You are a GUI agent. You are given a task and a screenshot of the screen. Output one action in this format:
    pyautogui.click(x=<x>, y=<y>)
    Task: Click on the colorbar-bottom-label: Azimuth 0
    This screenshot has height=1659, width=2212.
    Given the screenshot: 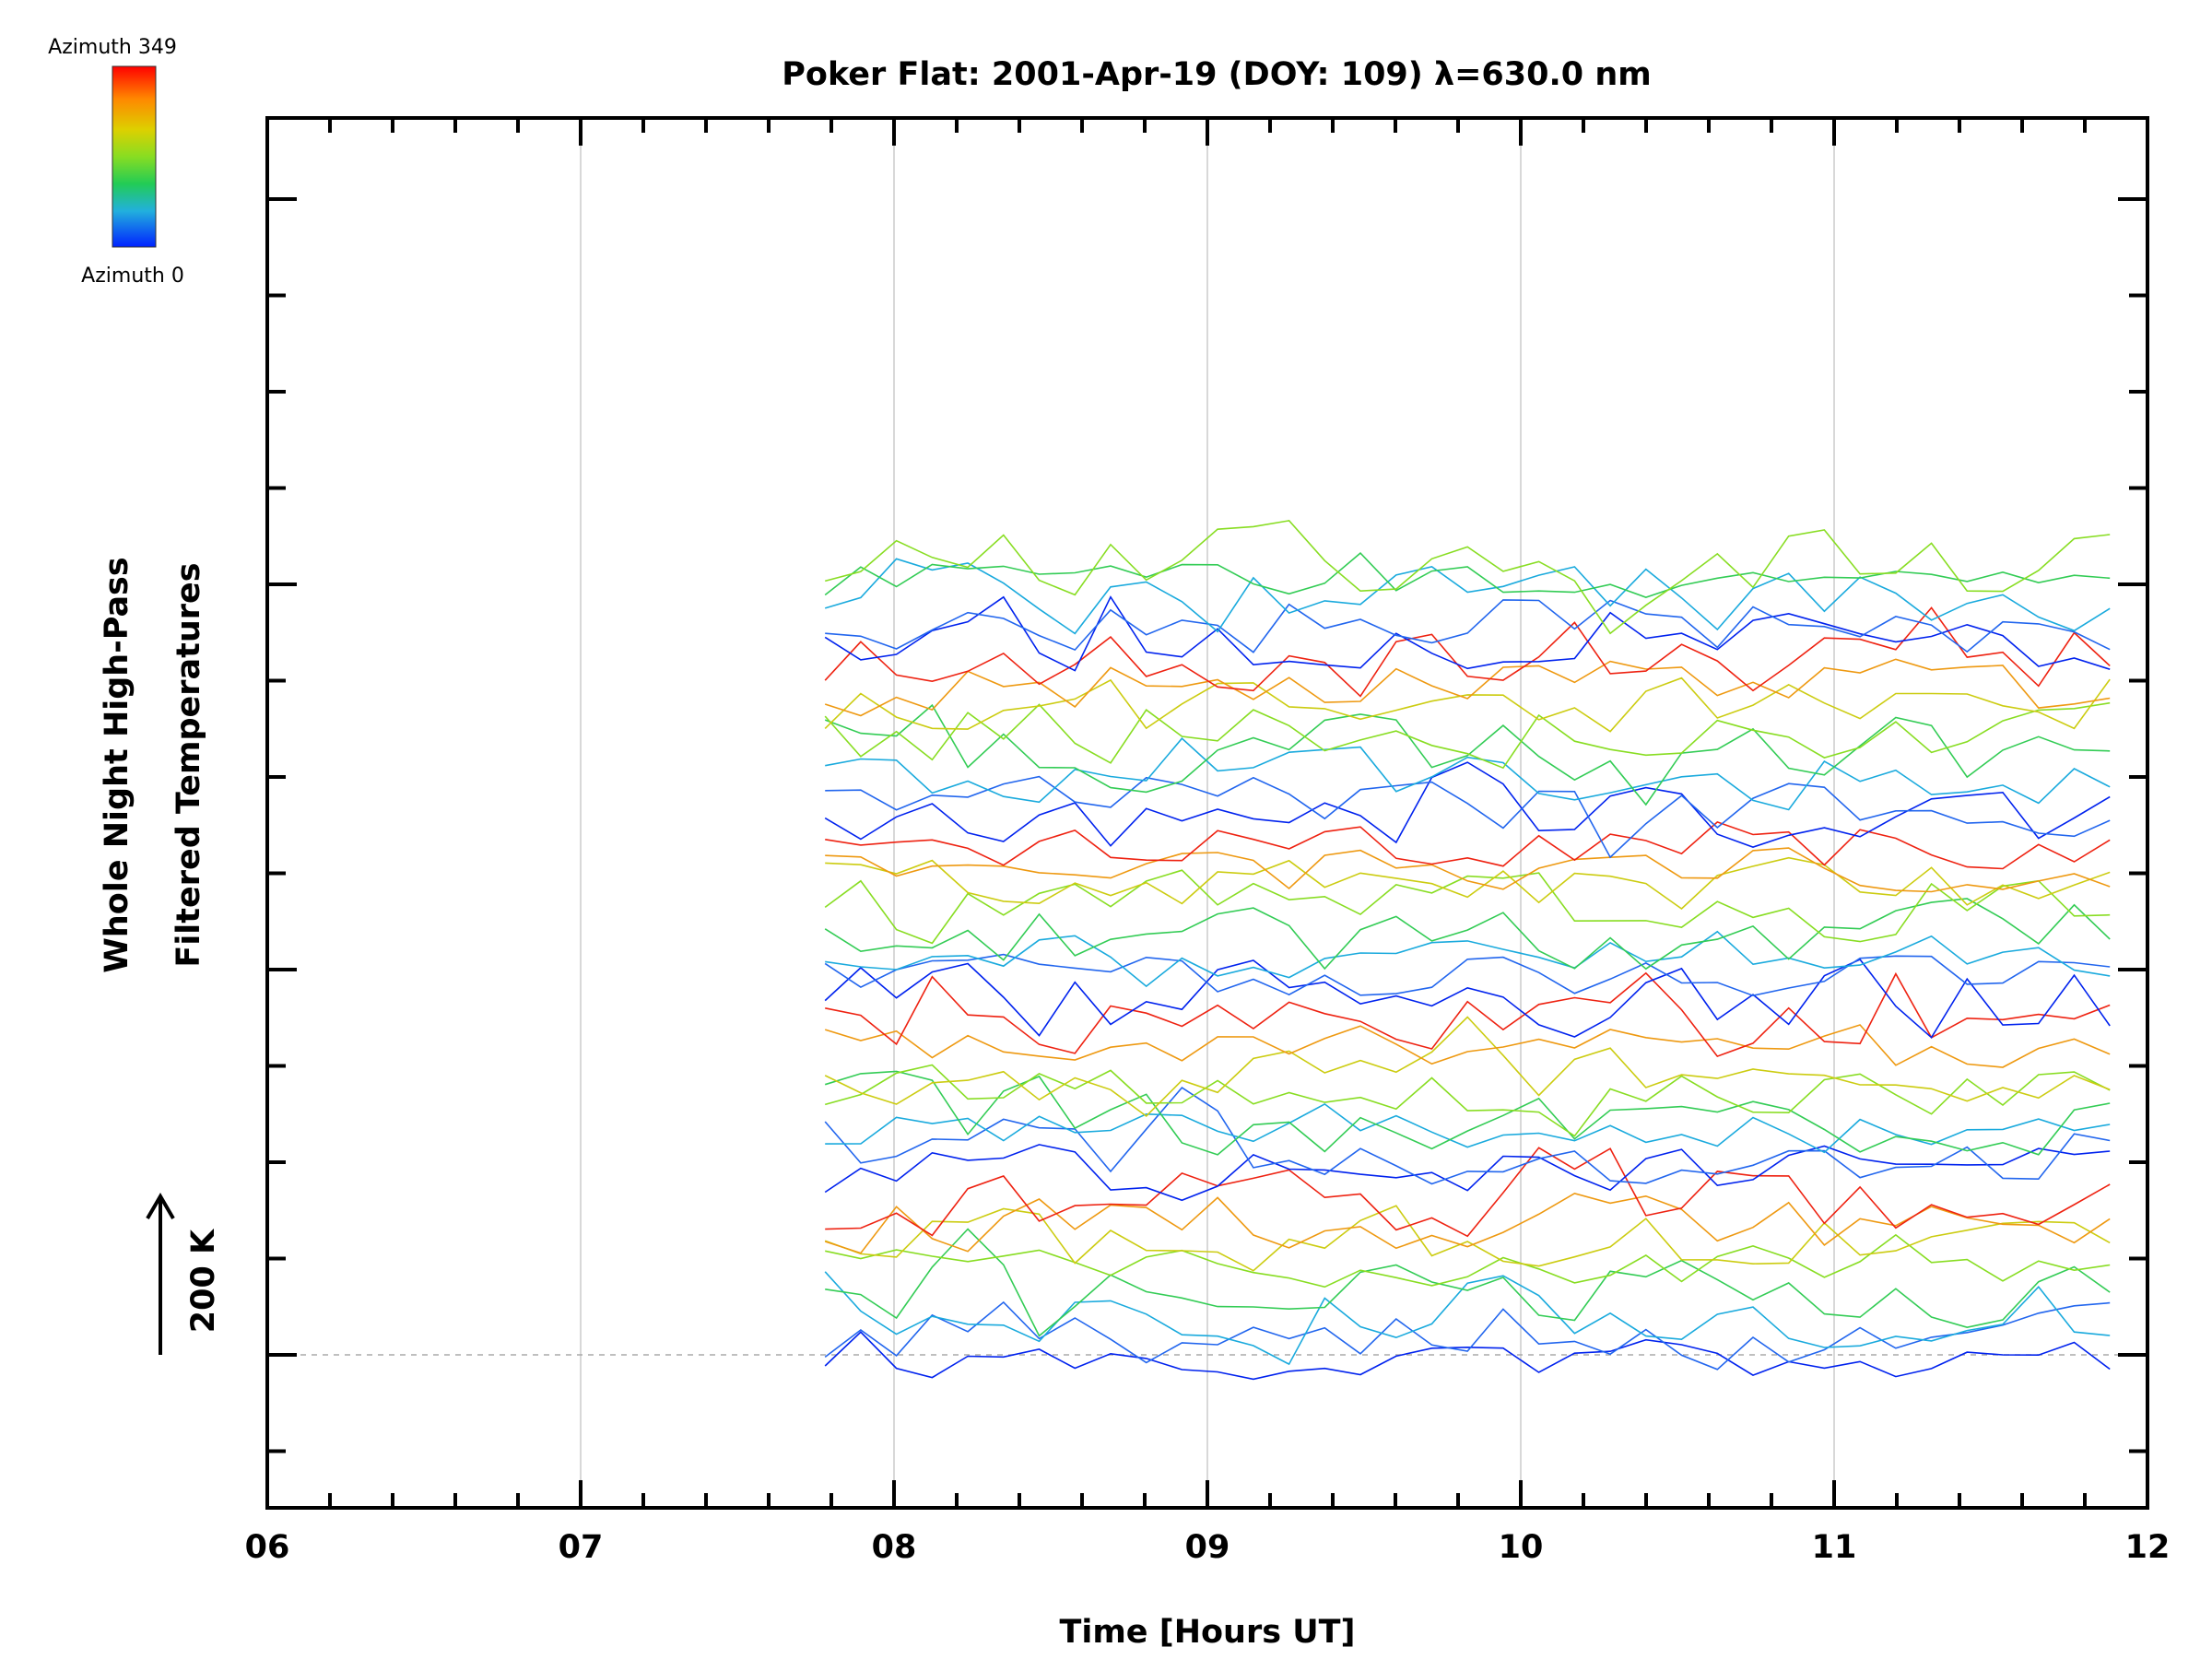 What is the action you would take?
    pyautogui.click(x=132, y=276)
    